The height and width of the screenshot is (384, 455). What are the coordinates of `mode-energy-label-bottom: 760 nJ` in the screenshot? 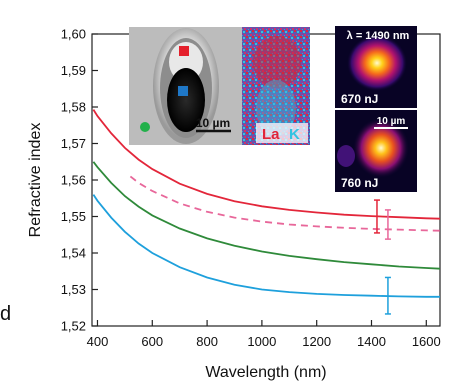 It's located at (359, 183).